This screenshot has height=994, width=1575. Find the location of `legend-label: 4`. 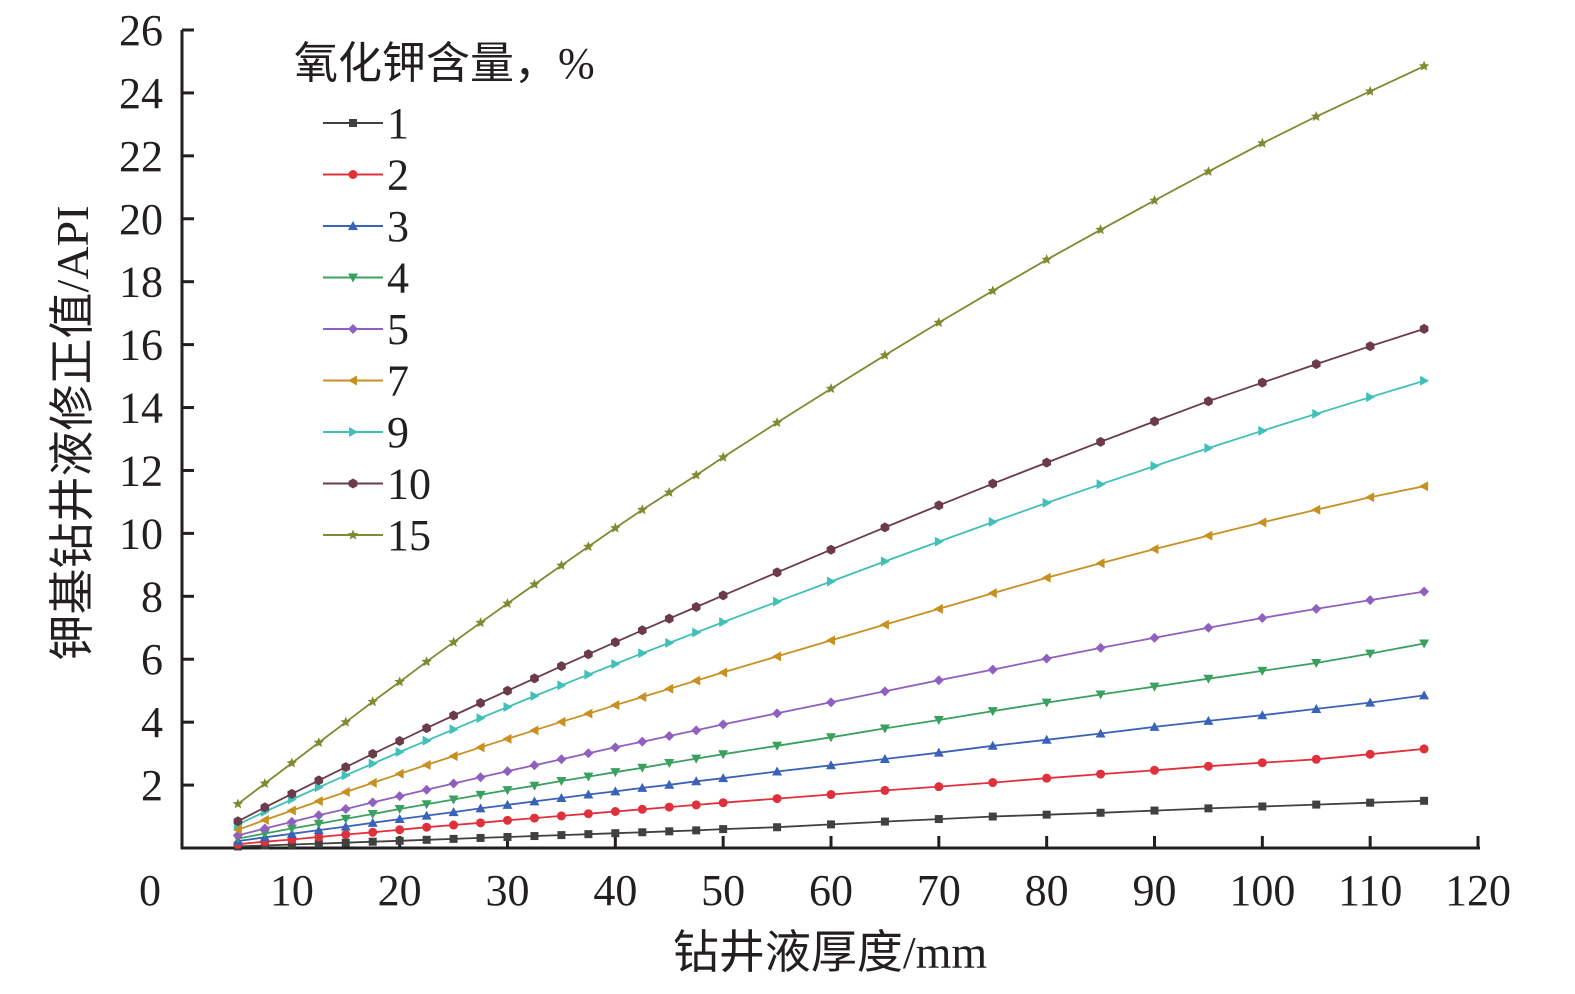

legend-label: 4 is located at coordinates (398, 278).